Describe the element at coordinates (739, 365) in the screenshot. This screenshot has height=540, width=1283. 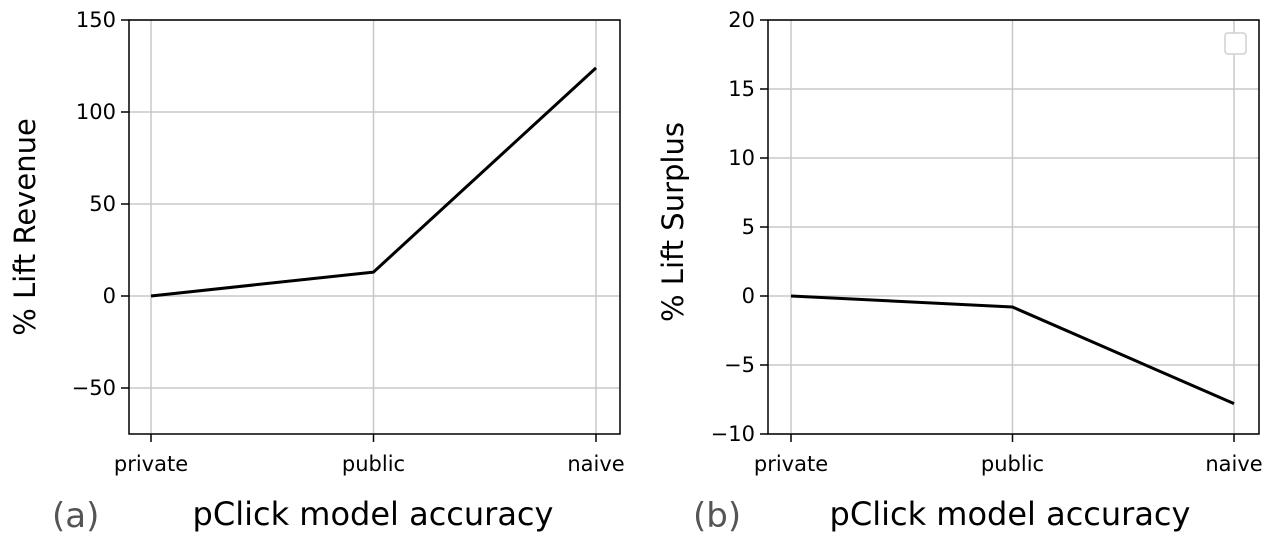
I see `y-tick-label: −5` at that location.